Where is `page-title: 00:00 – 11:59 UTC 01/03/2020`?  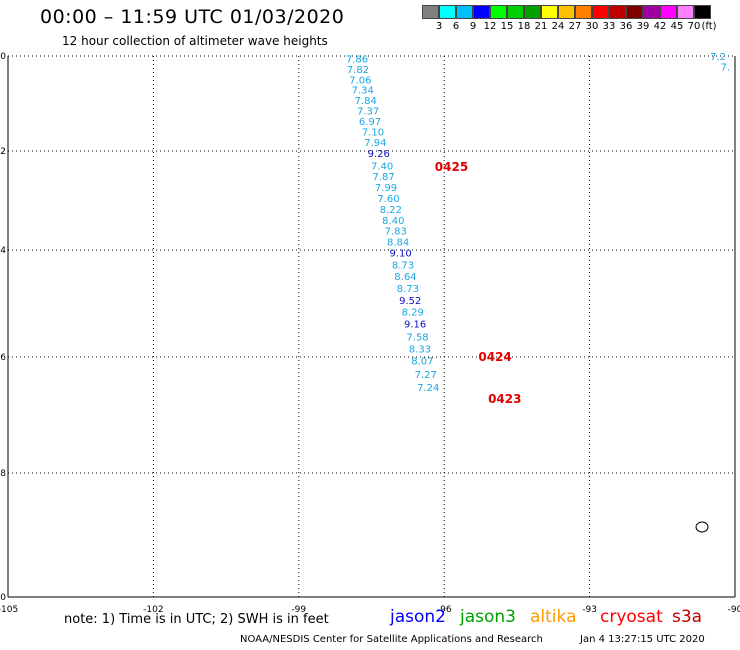
page-title: 00:00 – 11:59 UTC 01/03/2020 is located at coordinates (192, 17).